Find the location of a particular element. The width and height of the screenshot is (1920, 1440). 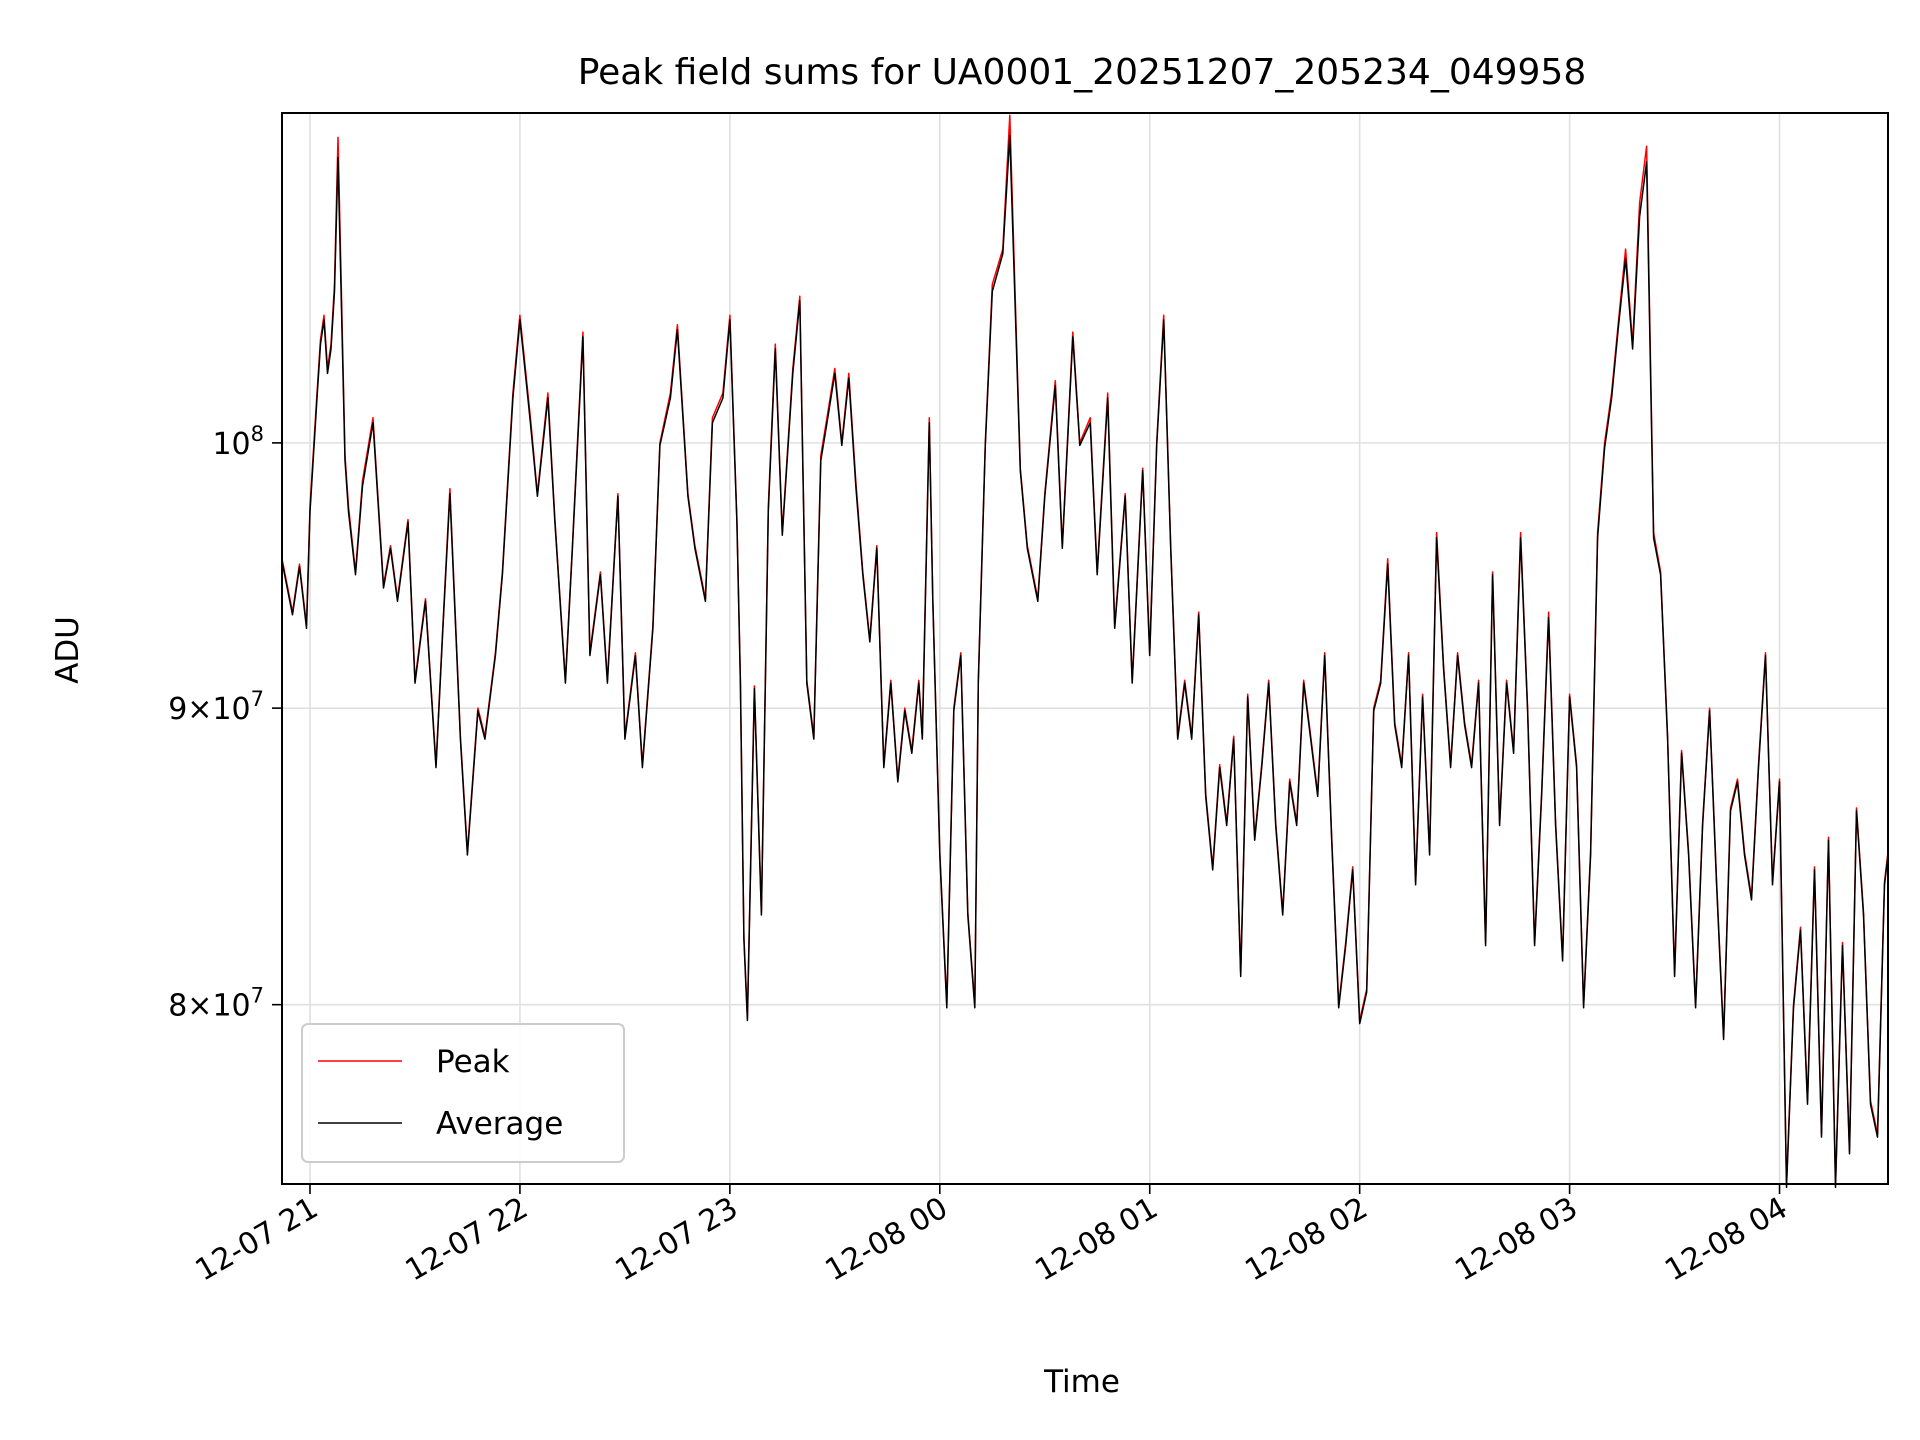

legend: Peak Average is located at coordinates (463, 1093).